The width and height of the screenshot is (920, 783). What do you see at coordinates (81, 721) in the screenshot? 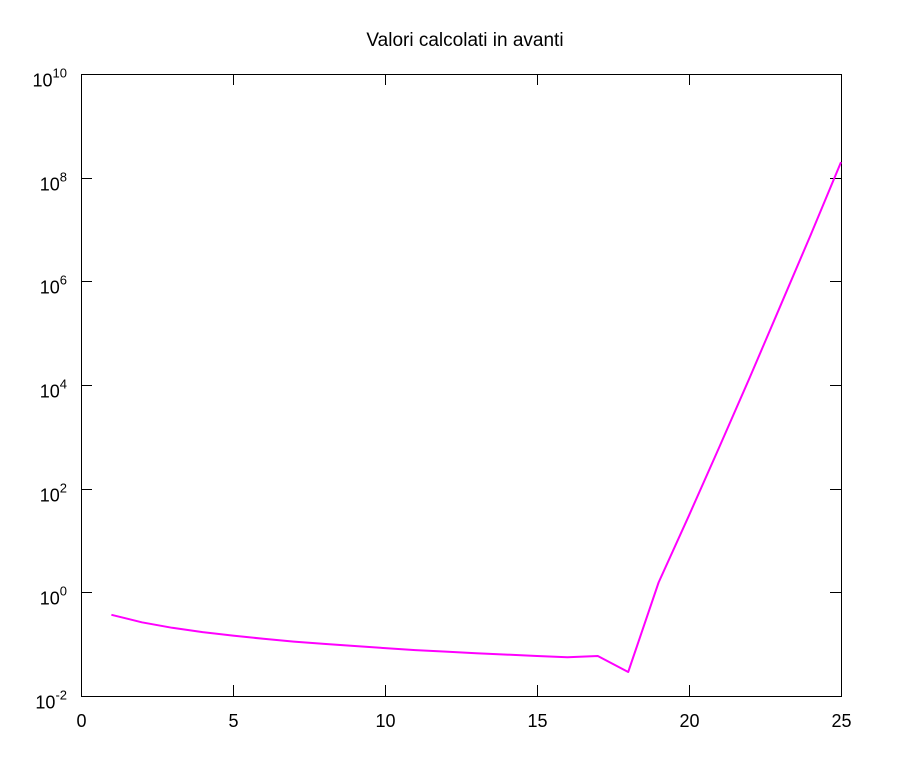
I see `x-tick-label: 0` at bounding box center [81, 721].